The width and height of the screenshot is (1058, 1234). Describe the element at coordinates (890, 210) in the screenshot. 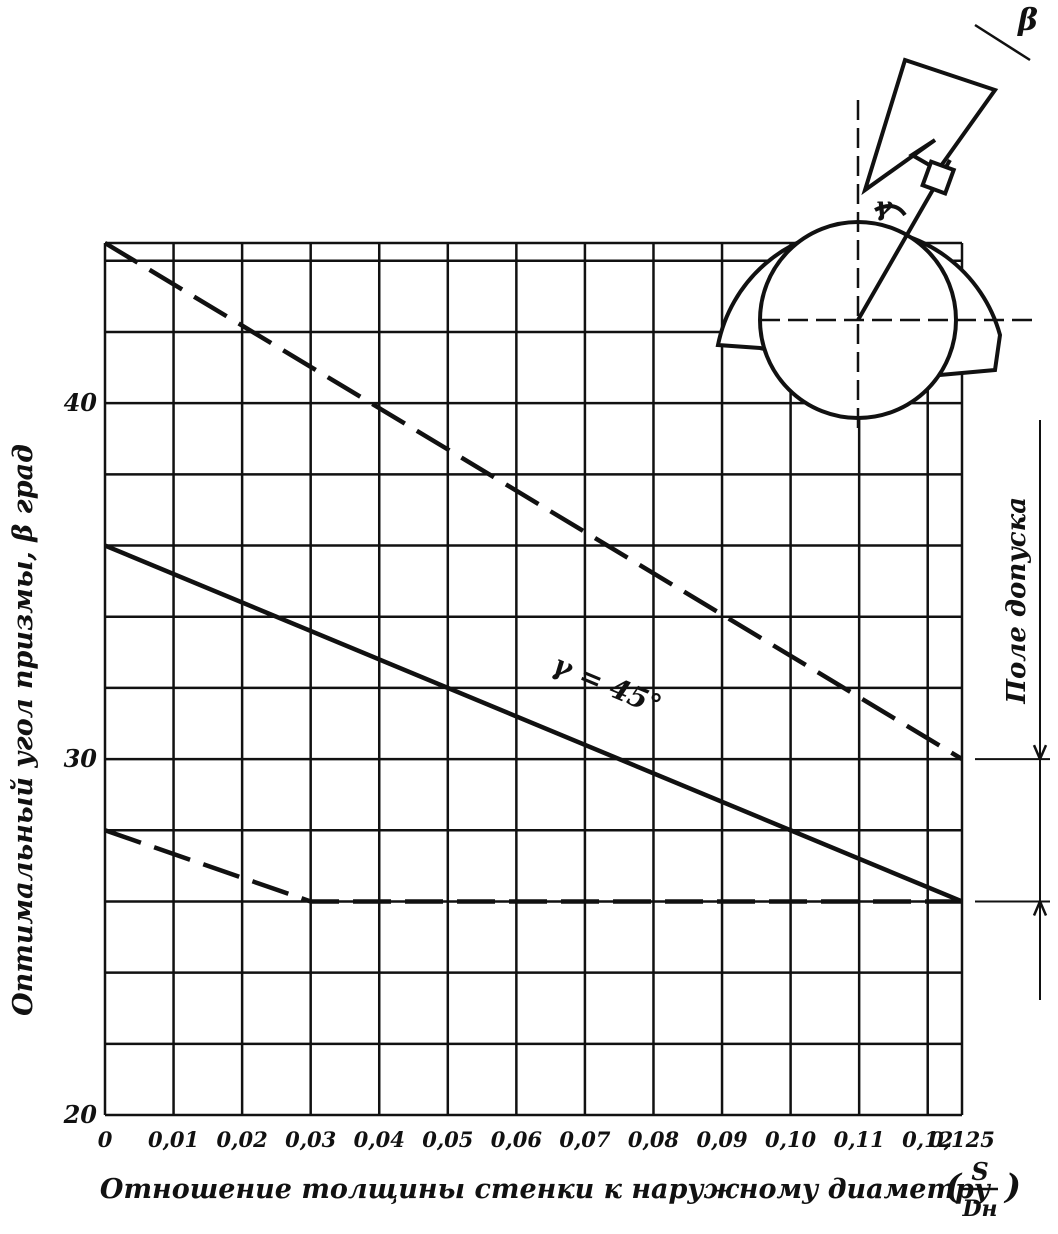

I see `gamma-arc` at that location.